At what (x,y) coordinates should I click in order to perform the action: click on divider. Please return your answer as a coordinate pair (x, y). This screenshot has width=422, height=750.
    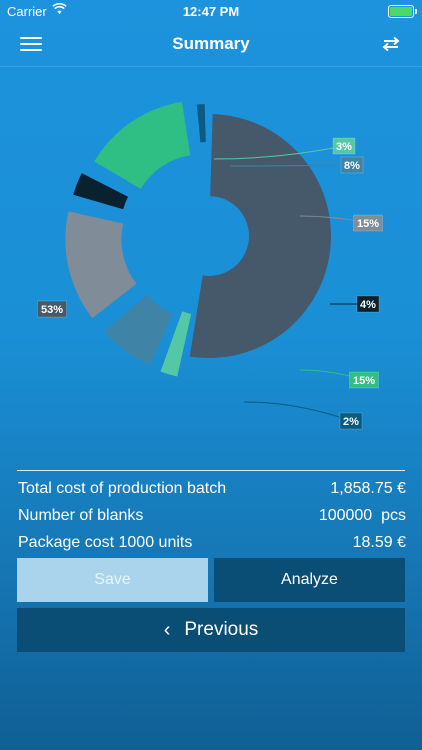
    Looking at the image, I should click on (211, 470).